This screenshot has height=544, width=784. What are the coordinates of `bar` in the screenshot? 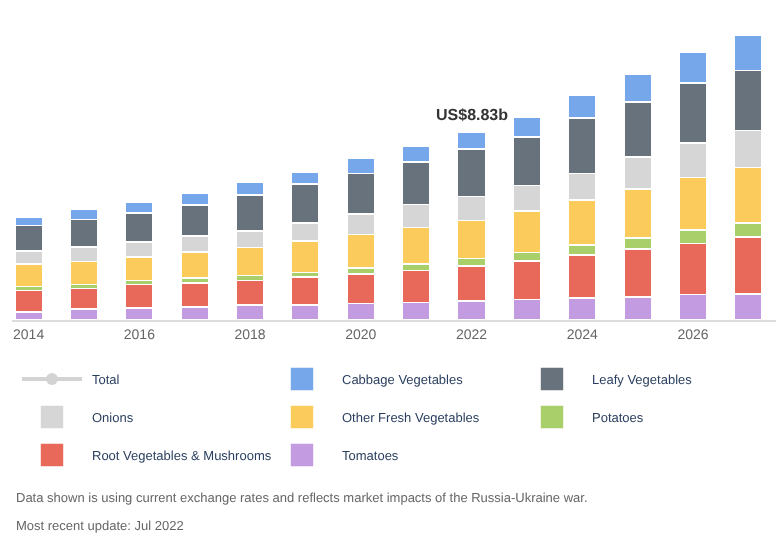 It's located at (28, 301).